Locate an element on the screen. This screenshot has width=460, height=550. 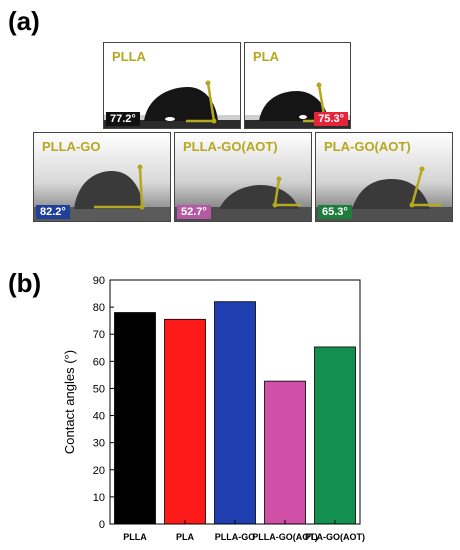
x-category-label: PLLA is located at coordinates (135, 537).